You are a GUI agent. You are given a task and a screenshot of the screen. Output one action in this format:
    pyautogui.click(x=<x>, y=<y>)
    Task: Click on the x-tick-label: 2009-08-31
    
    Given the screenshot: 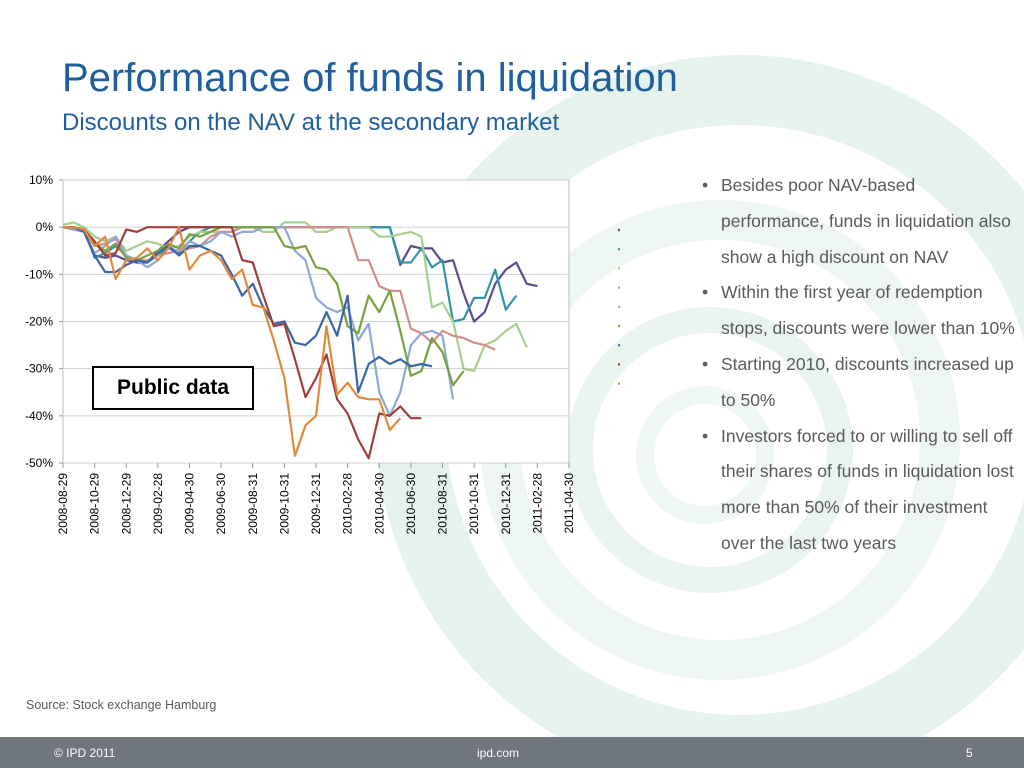 What is the action you would take?
    pyautogui.click(x=253, y=504)
    